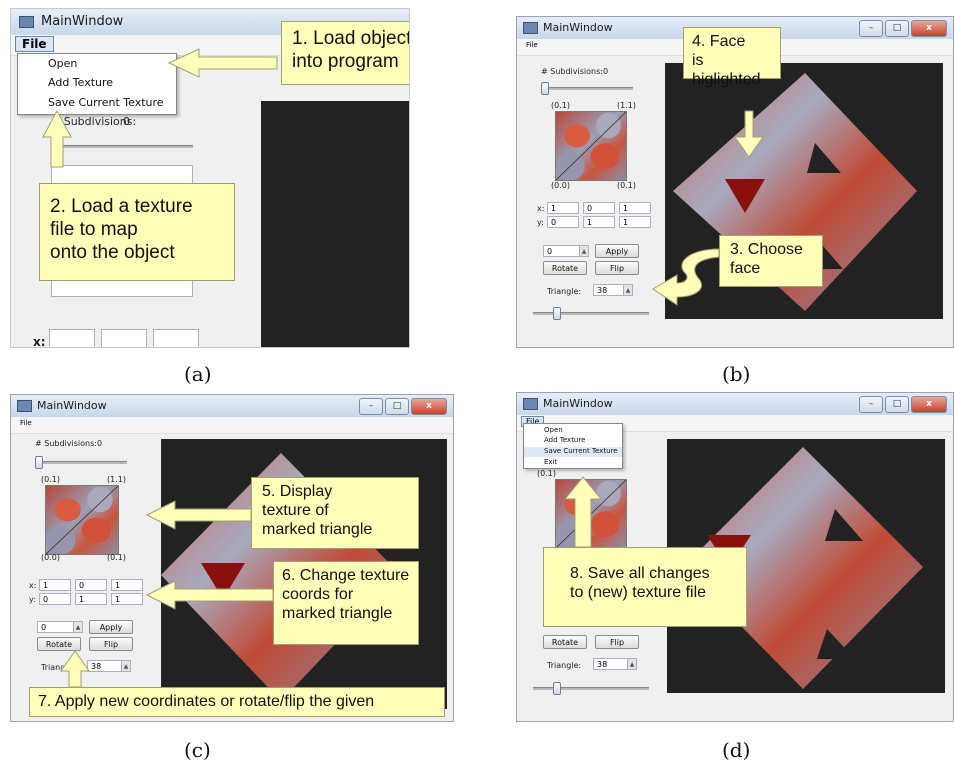 The width and height of the screenshot is (954, 768). Describe the element at coordinates (82, 520) in the screenshot. I see `texture-preview` at that location.